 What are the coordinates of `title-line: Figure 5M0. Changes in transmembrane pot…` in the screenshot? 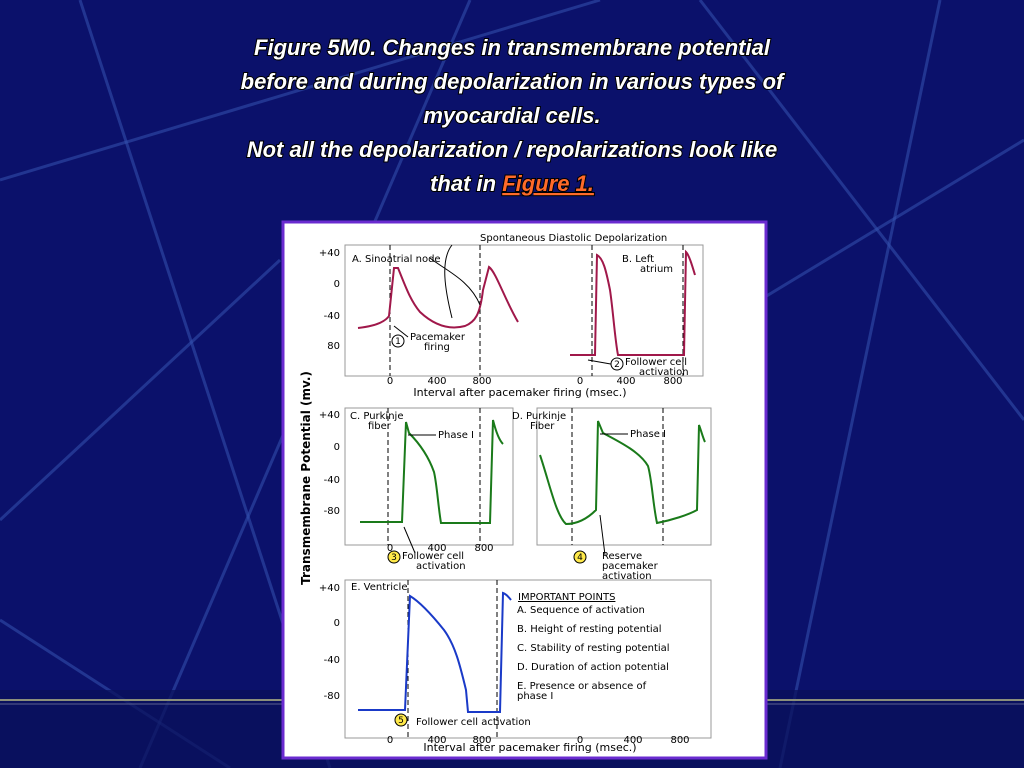 It's located at (512, 47).